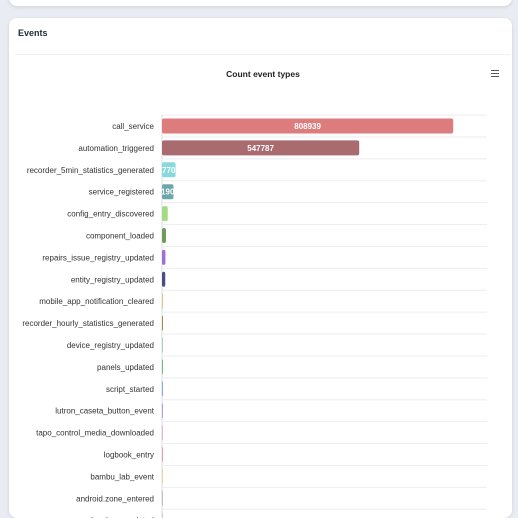  I want to click on bar-value-label: 37700, so click(169, 170).